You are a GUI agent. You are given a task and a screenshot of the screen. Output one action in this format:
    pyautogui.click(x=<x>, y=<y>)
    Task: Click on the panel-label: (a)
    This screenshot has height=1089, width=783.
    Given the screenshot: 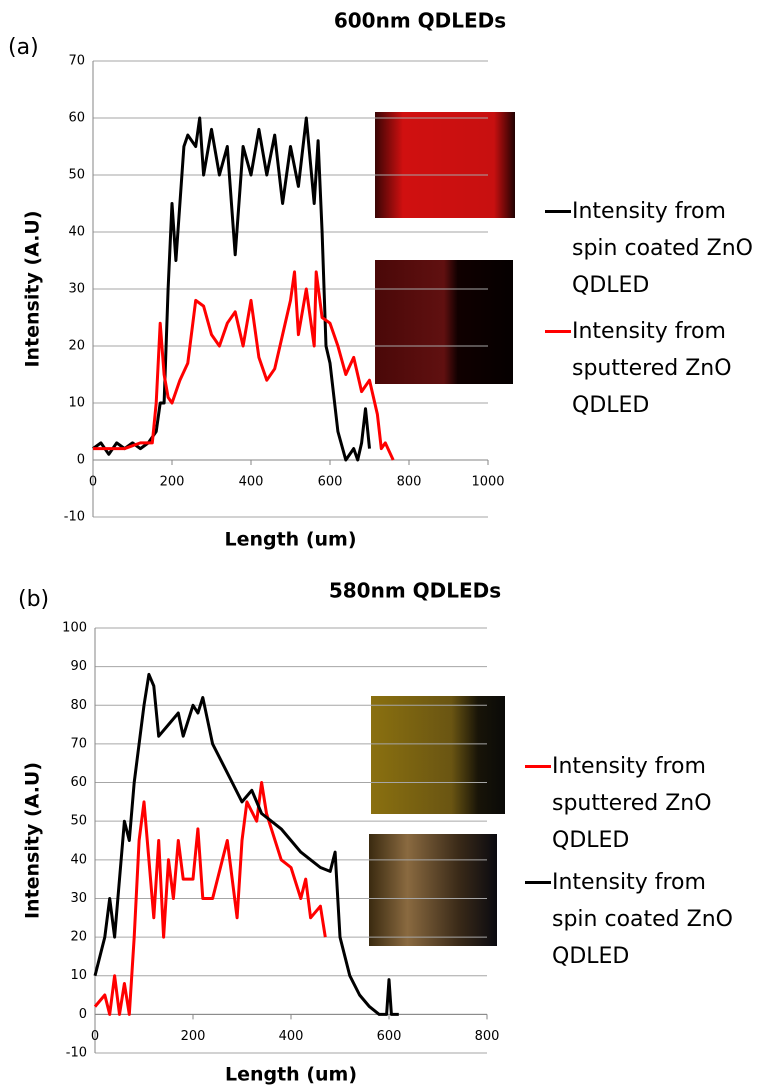 What is the action you would take?
    pyautogui.click(x=23, y=47)
    